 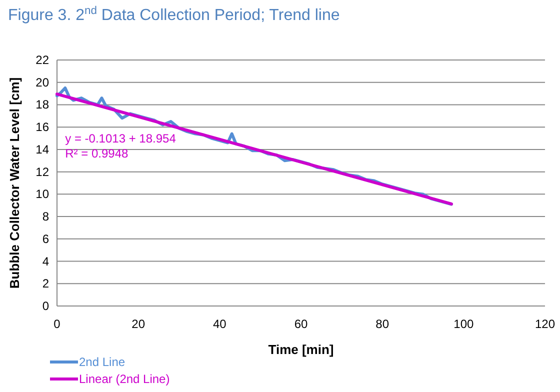 What do you see at coordinates (174, 14) in the screenshot?
I see `chart-title: Figure 3. 2$^{nd}$ Data Collection Period; Trend line` at bounding box center [174, 14].